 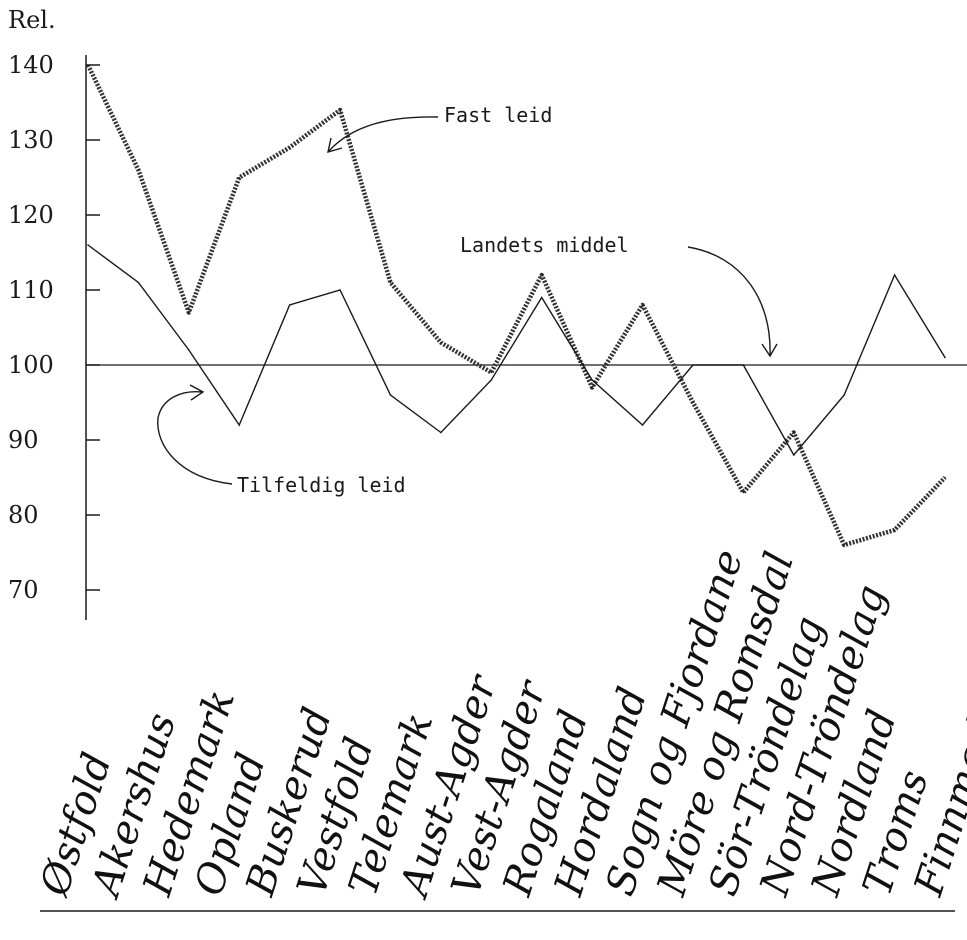 What do you see at coordinates (321, 485) in the screenshot?
I see `annotation-tilfeldig-leid: Tilfeldig leid` at bounding box center [321, 485].